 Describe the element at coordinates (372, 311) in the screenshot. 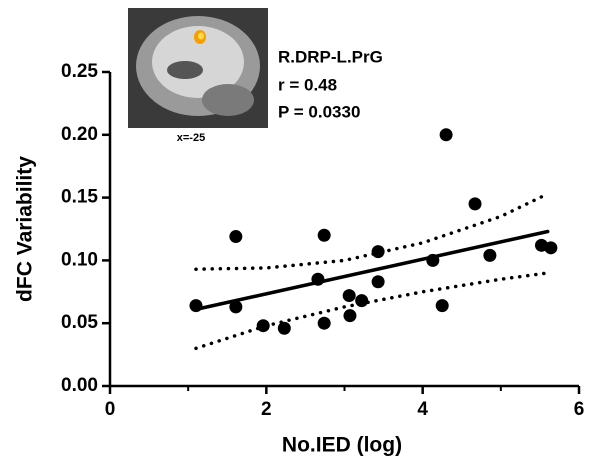

I see `confidence-band-lower` at that location.